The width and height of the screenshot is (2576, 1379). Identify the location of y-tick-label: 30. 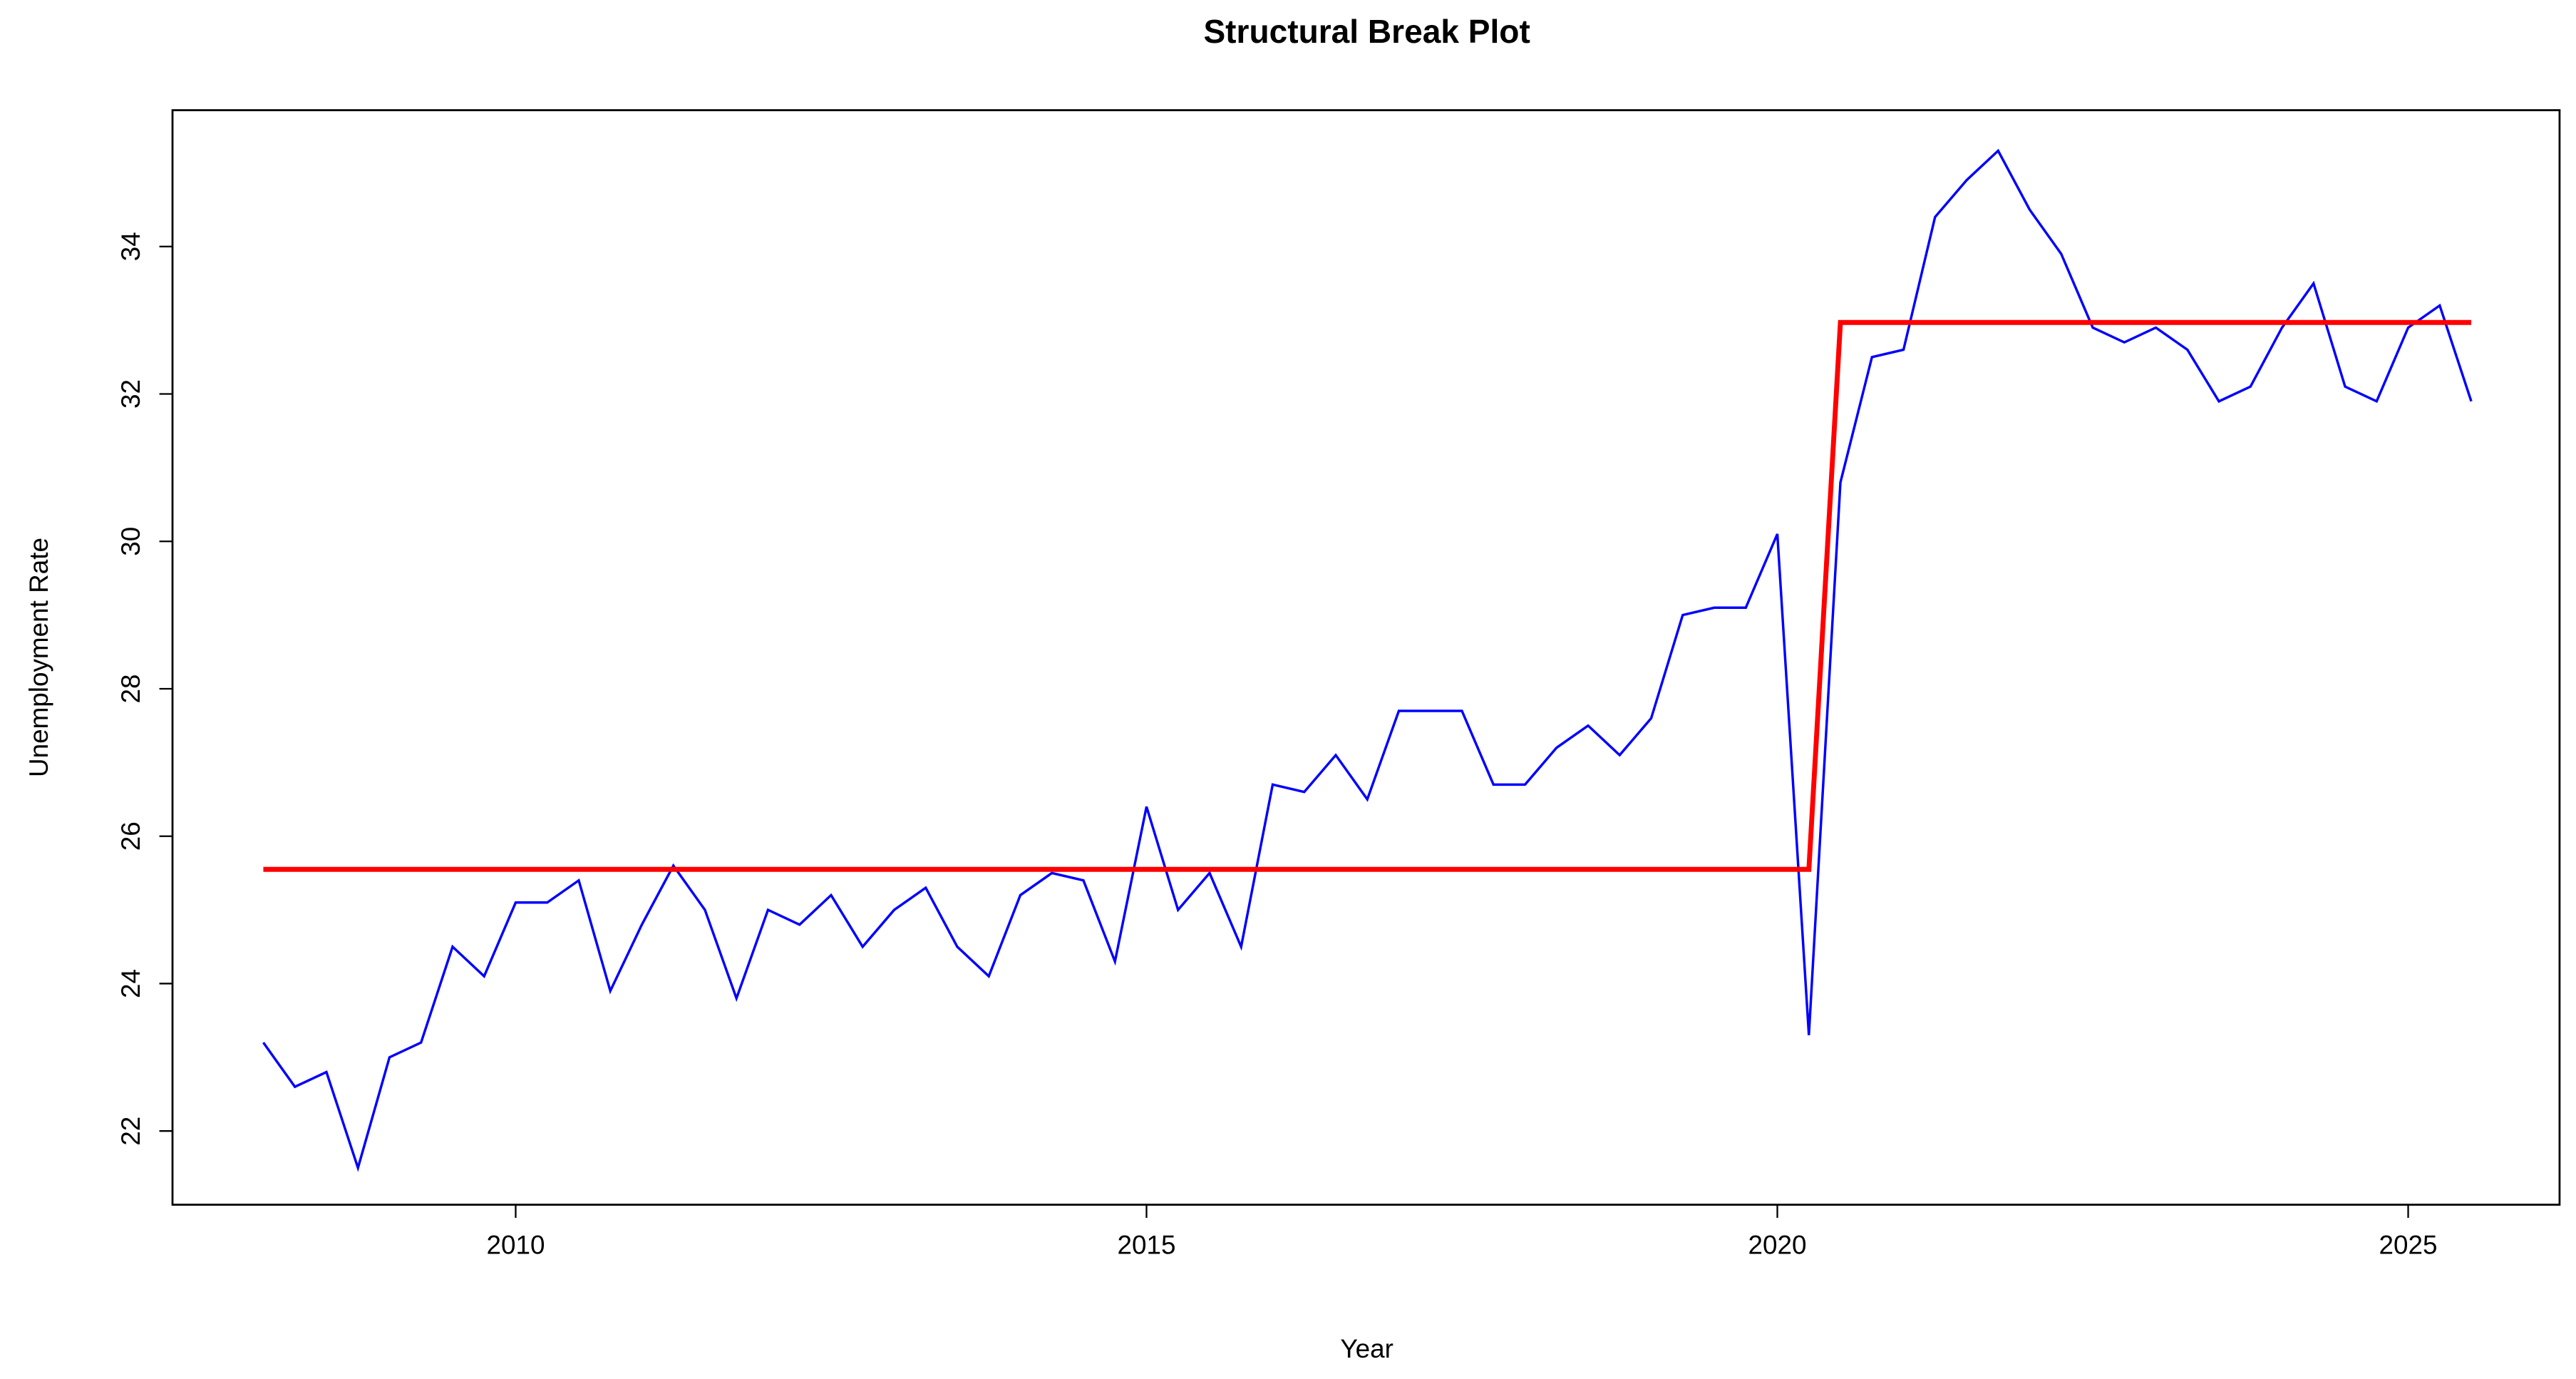
(130, 541).